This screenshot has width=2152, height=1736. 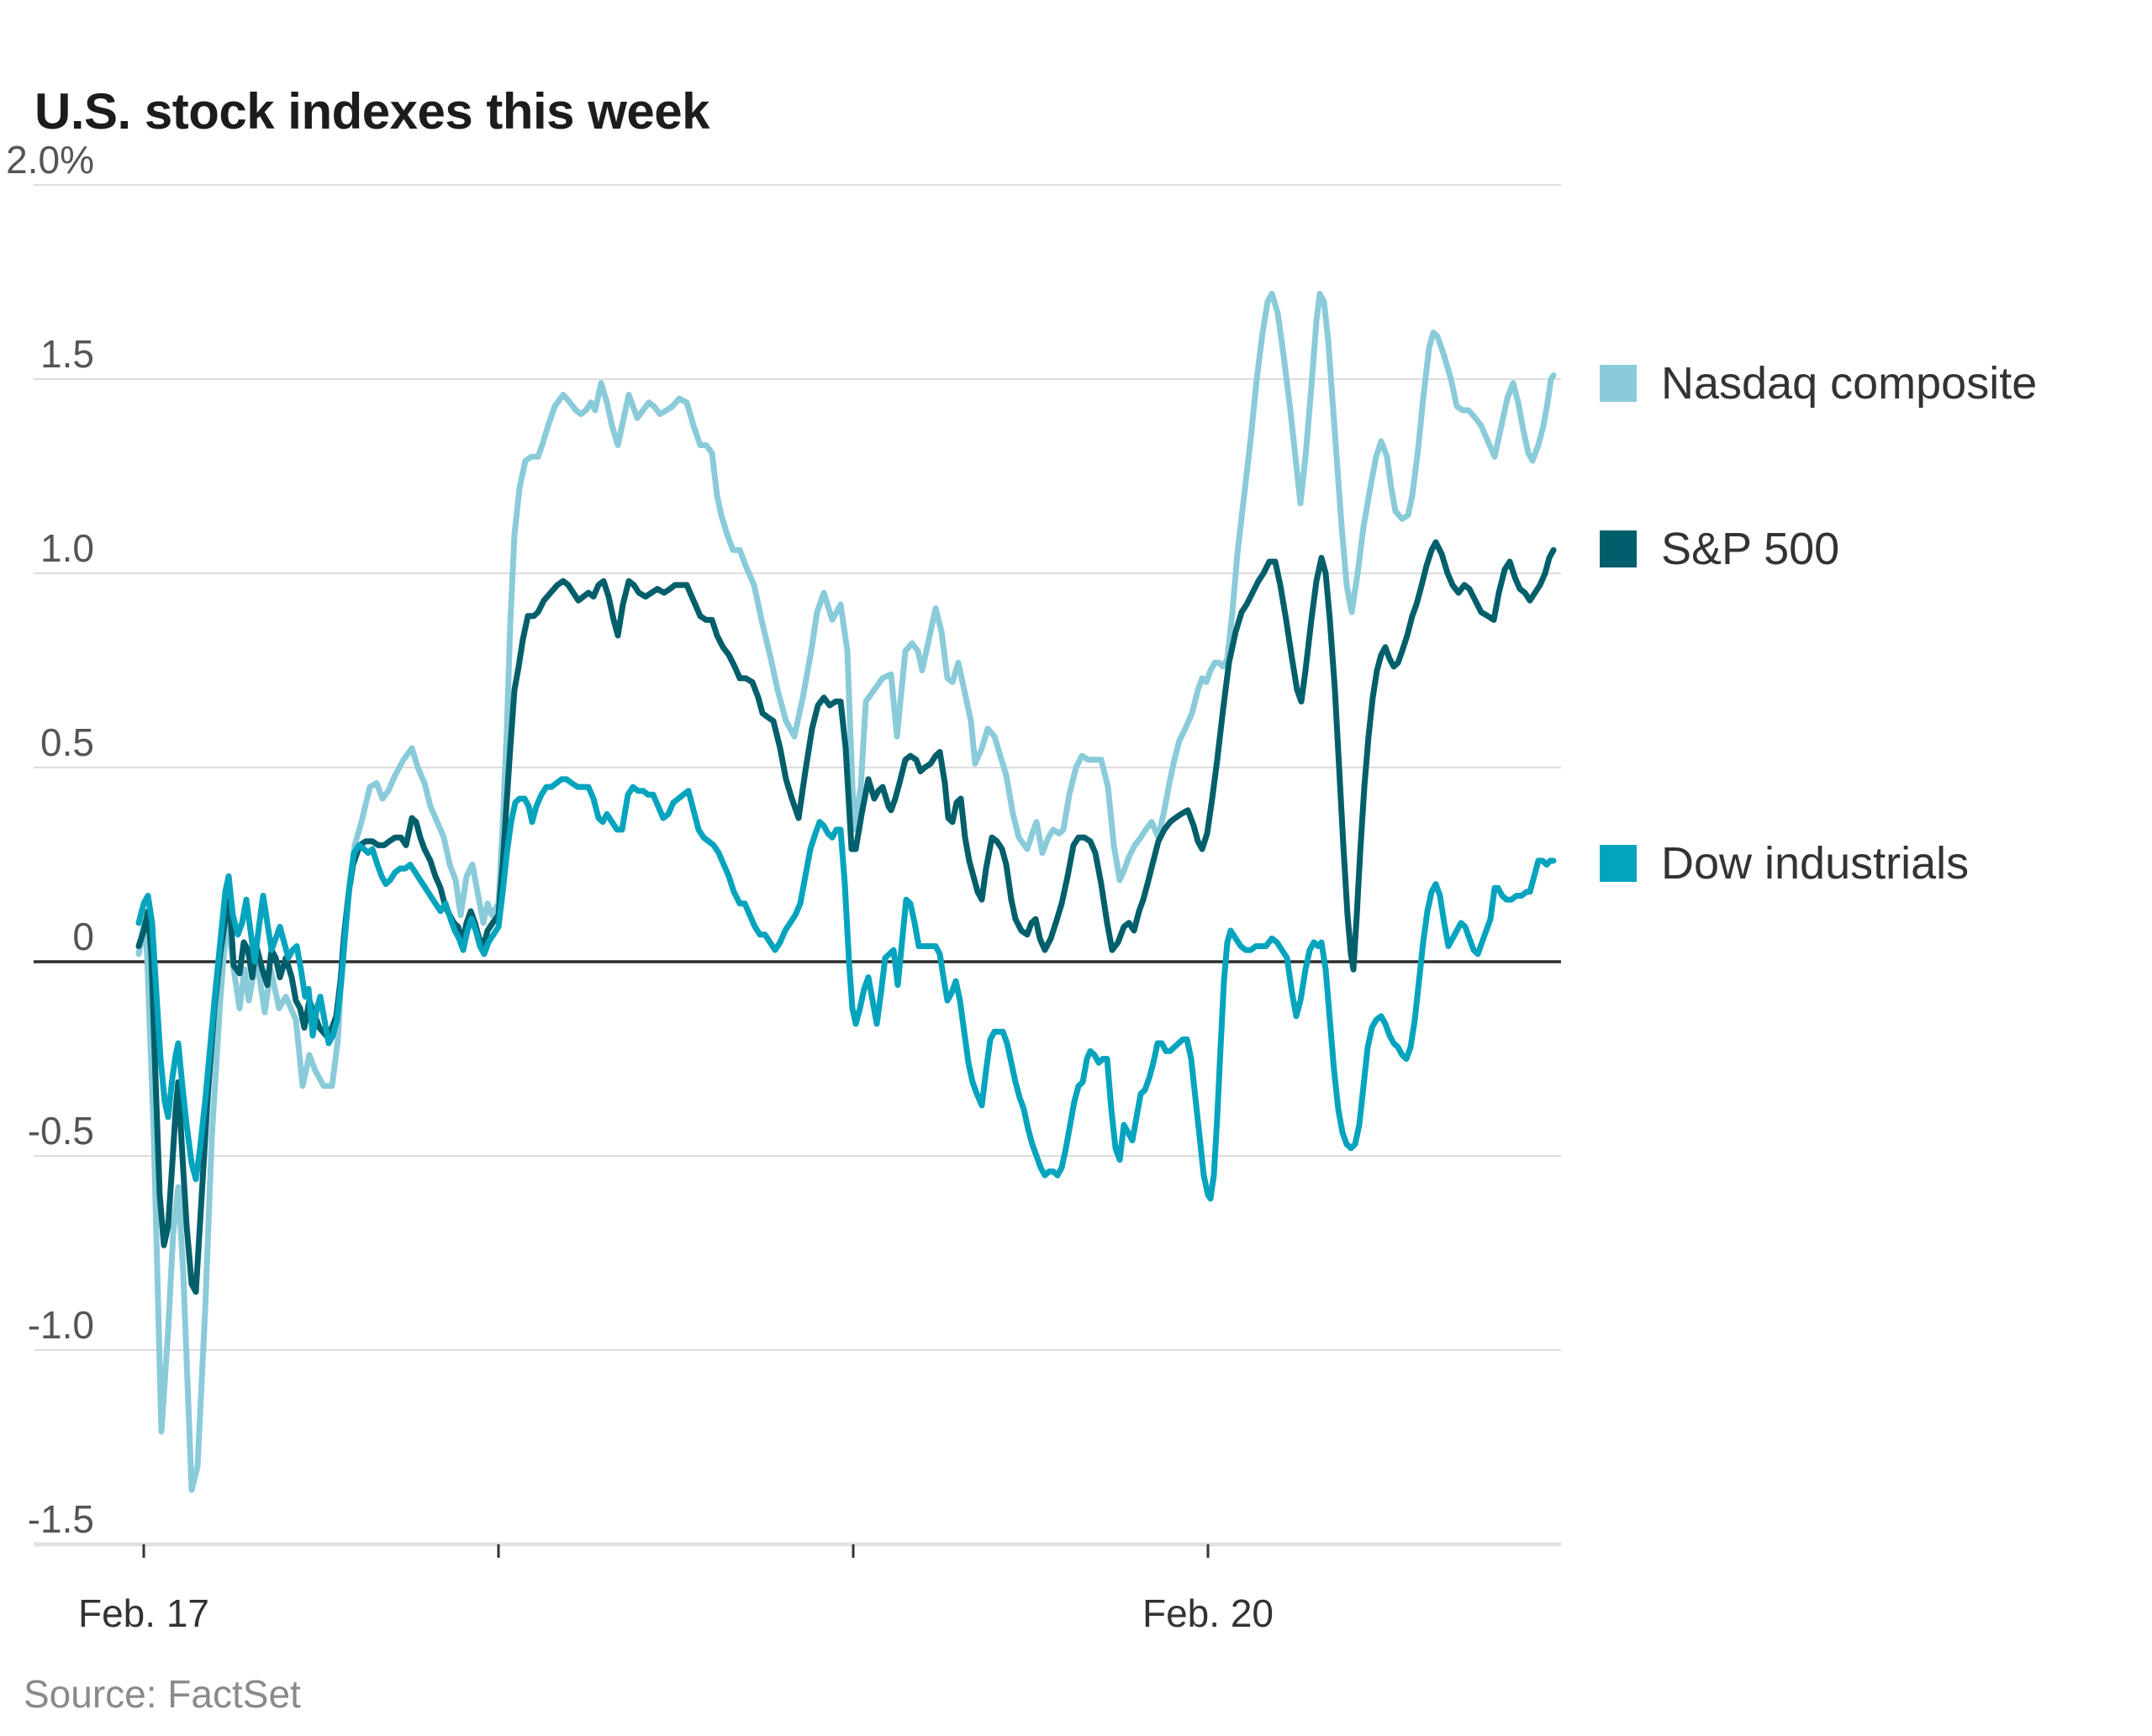 What do you see at coordinates (67, 742) in the screenshot?
I see `y-axis-label: 0.5` at bounding box center [67, 742].